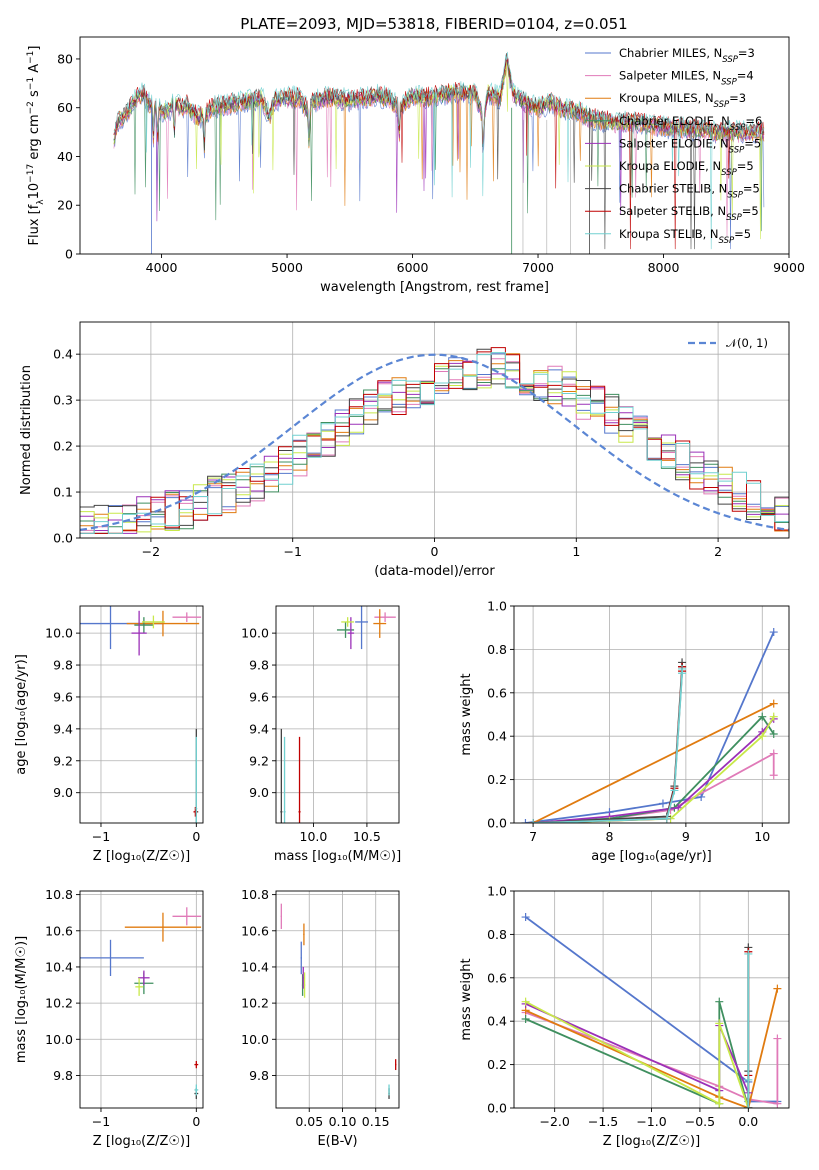 The height and width of the screenshot is (1170, 819). What do you see at coordinates (63, 792) in the screenshot?
I see `y-tick-label: 9.0` at bounding box center [63, 792].